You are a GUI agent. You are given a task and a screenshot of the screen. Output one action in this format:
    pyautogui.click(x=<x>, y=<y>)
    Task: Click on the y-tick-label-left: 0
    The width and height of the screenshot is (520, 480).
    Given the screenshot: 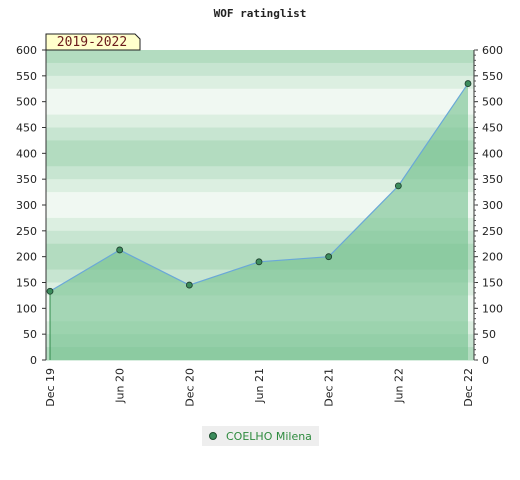 What is the action you would take?
    pyautogui.click(x=33, y=360)
    